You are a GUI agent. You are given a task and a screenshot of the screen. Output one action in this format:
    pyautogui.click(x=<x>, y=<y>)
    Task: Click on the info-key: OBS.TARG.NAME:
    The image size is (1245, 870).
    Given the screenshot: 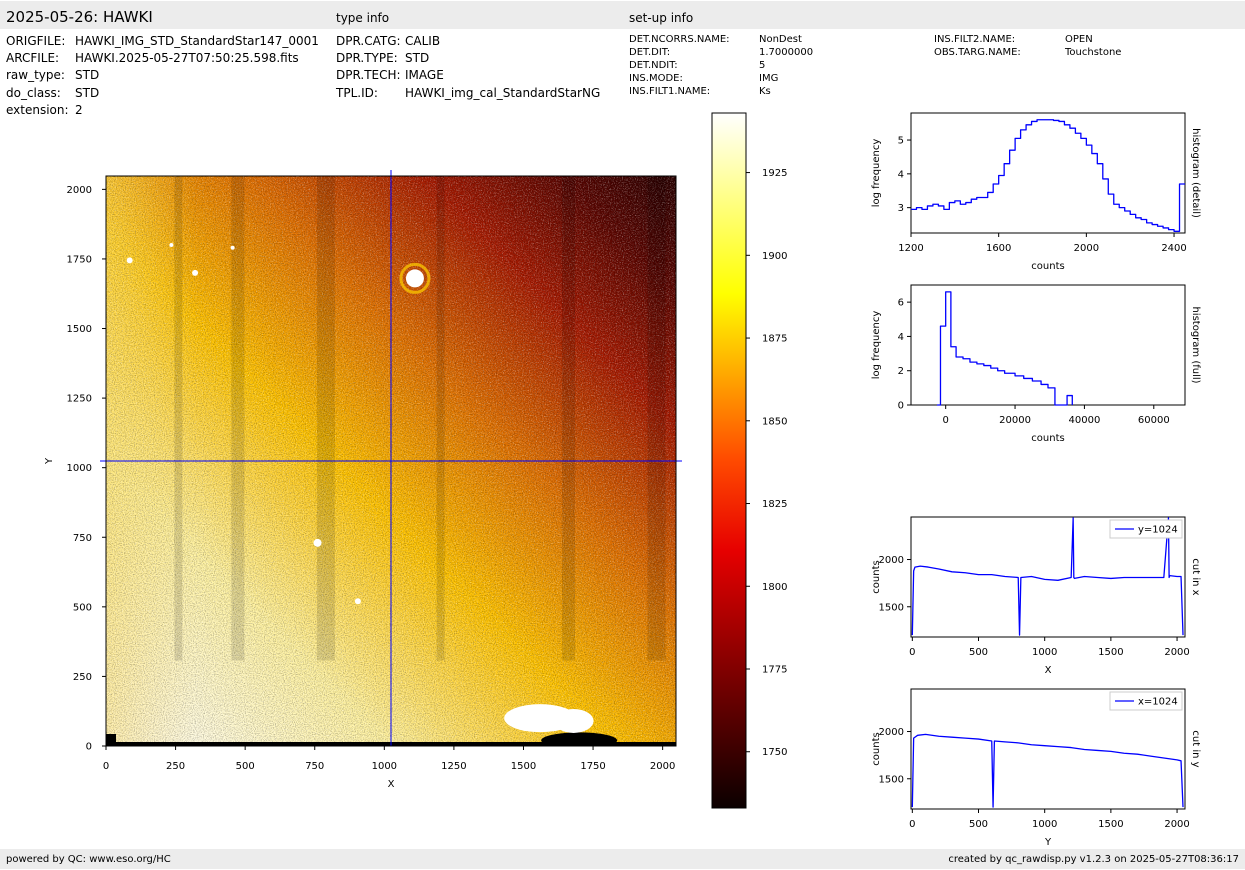 What is the action you would take?
    pyautogui.click(x=977, y=52)
    